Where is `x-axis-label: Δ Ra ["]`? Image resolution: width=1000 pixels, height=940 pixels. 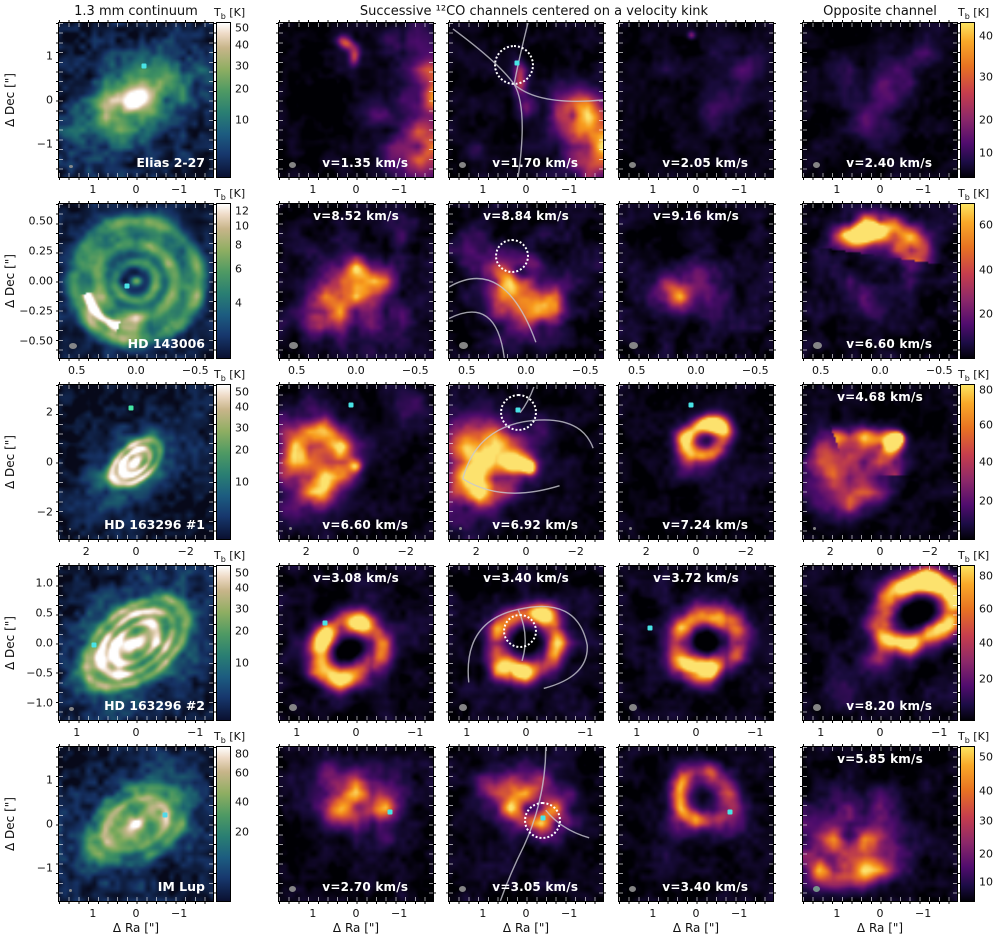
x-axis-label: Δ Ra ["] is located at coordinates (136, 928).